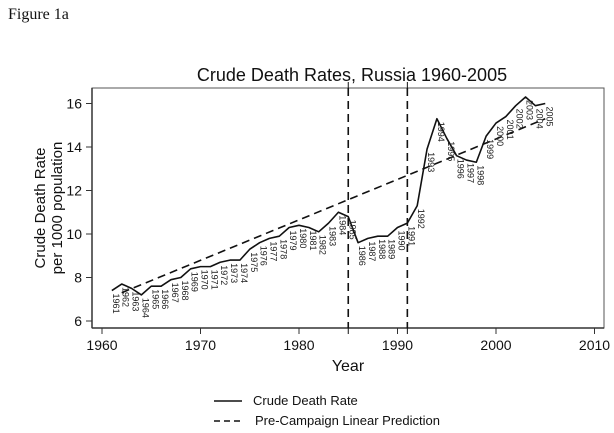  Describe the element at coordinates (510, 130) in the screenshot. I see `point-label: 2001` at that location.